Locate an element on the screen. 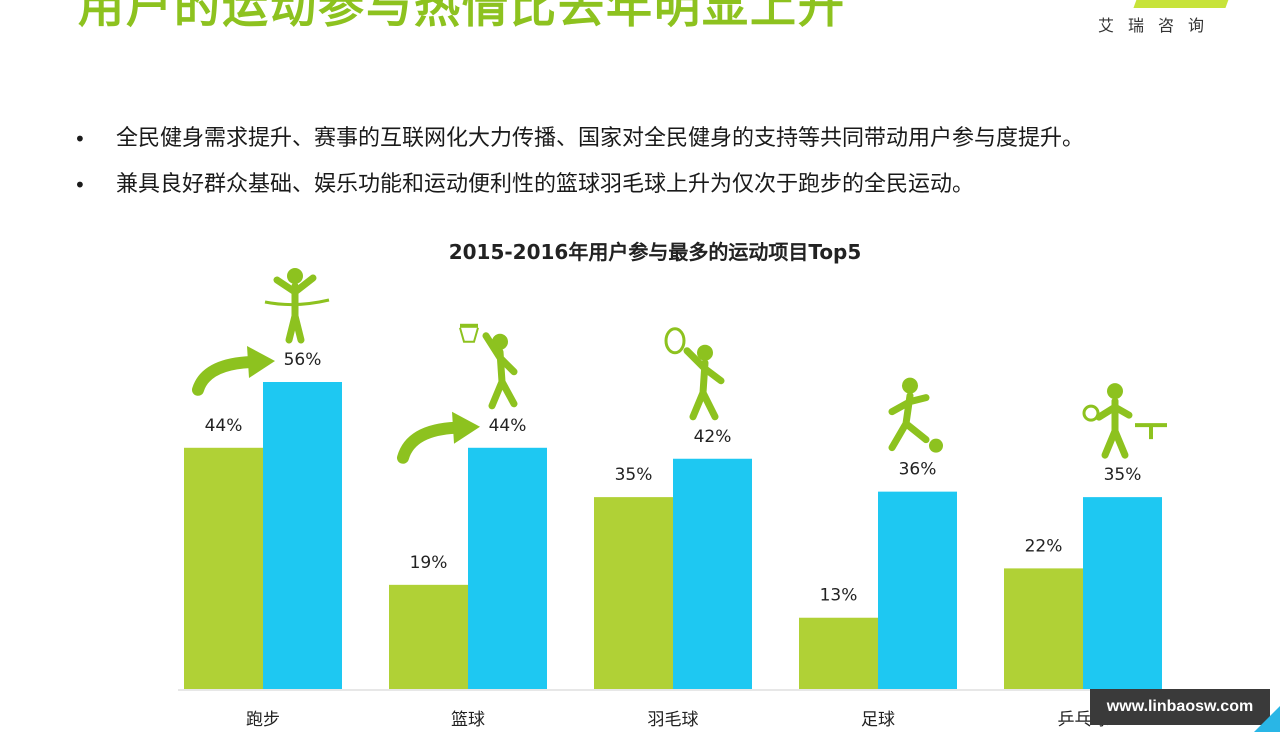 This screenshot has width=1280, height=732. table-tennis-icon-head is located at coordinates (1115, 391).